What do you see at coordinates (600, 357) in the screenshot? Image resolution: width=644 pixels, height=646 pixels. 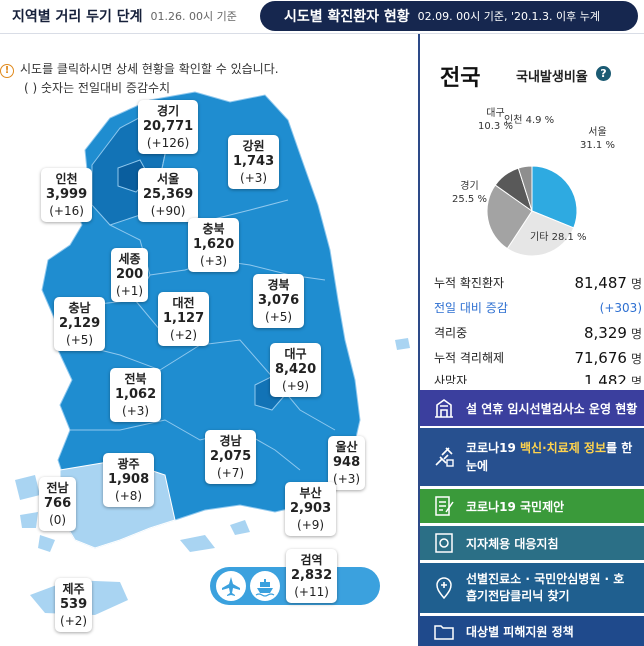 I see `stat-value: 71,676` at bounding box center [600, 357].